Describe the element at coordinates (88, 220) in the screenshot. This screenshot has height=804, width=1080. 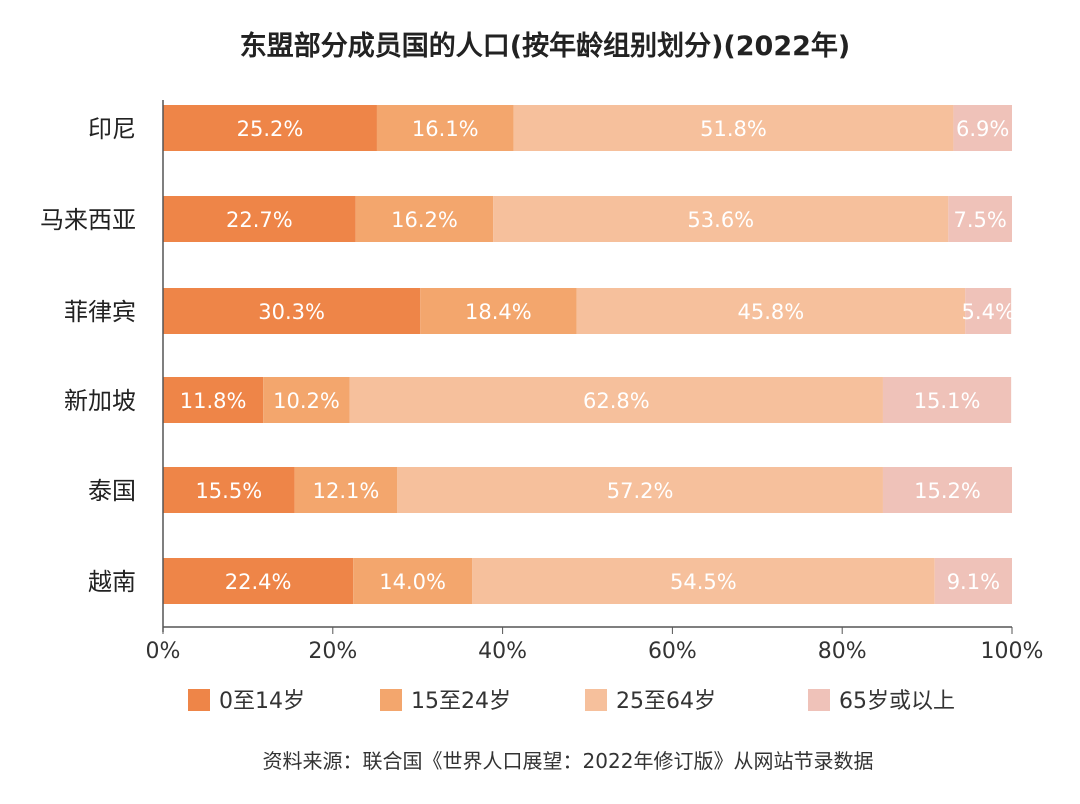
I see `category-label: 马来西亚` at that location.